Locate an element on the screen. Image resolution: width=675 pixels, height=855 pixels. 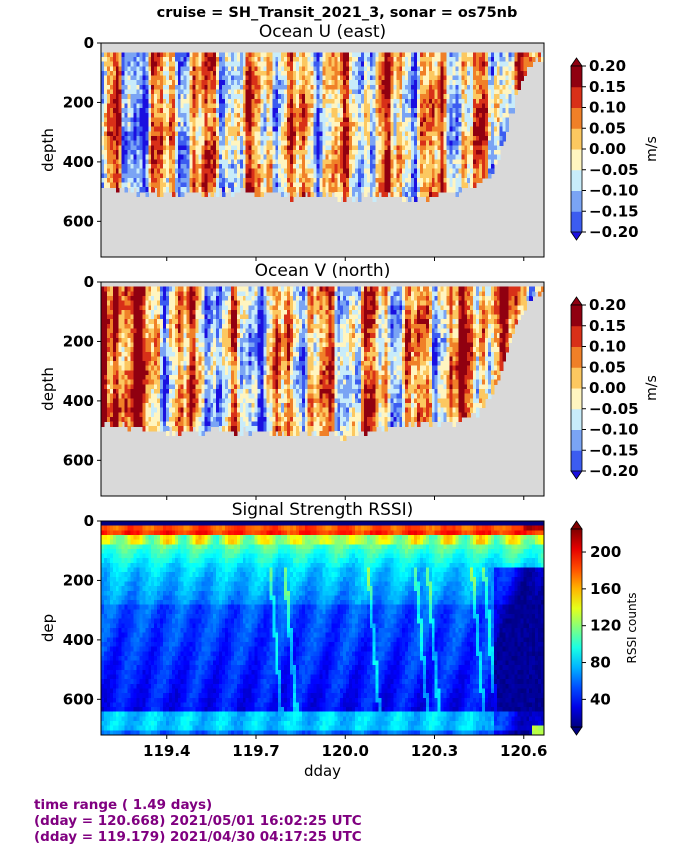
colorbar-bin is located at coordinates (576, 77).